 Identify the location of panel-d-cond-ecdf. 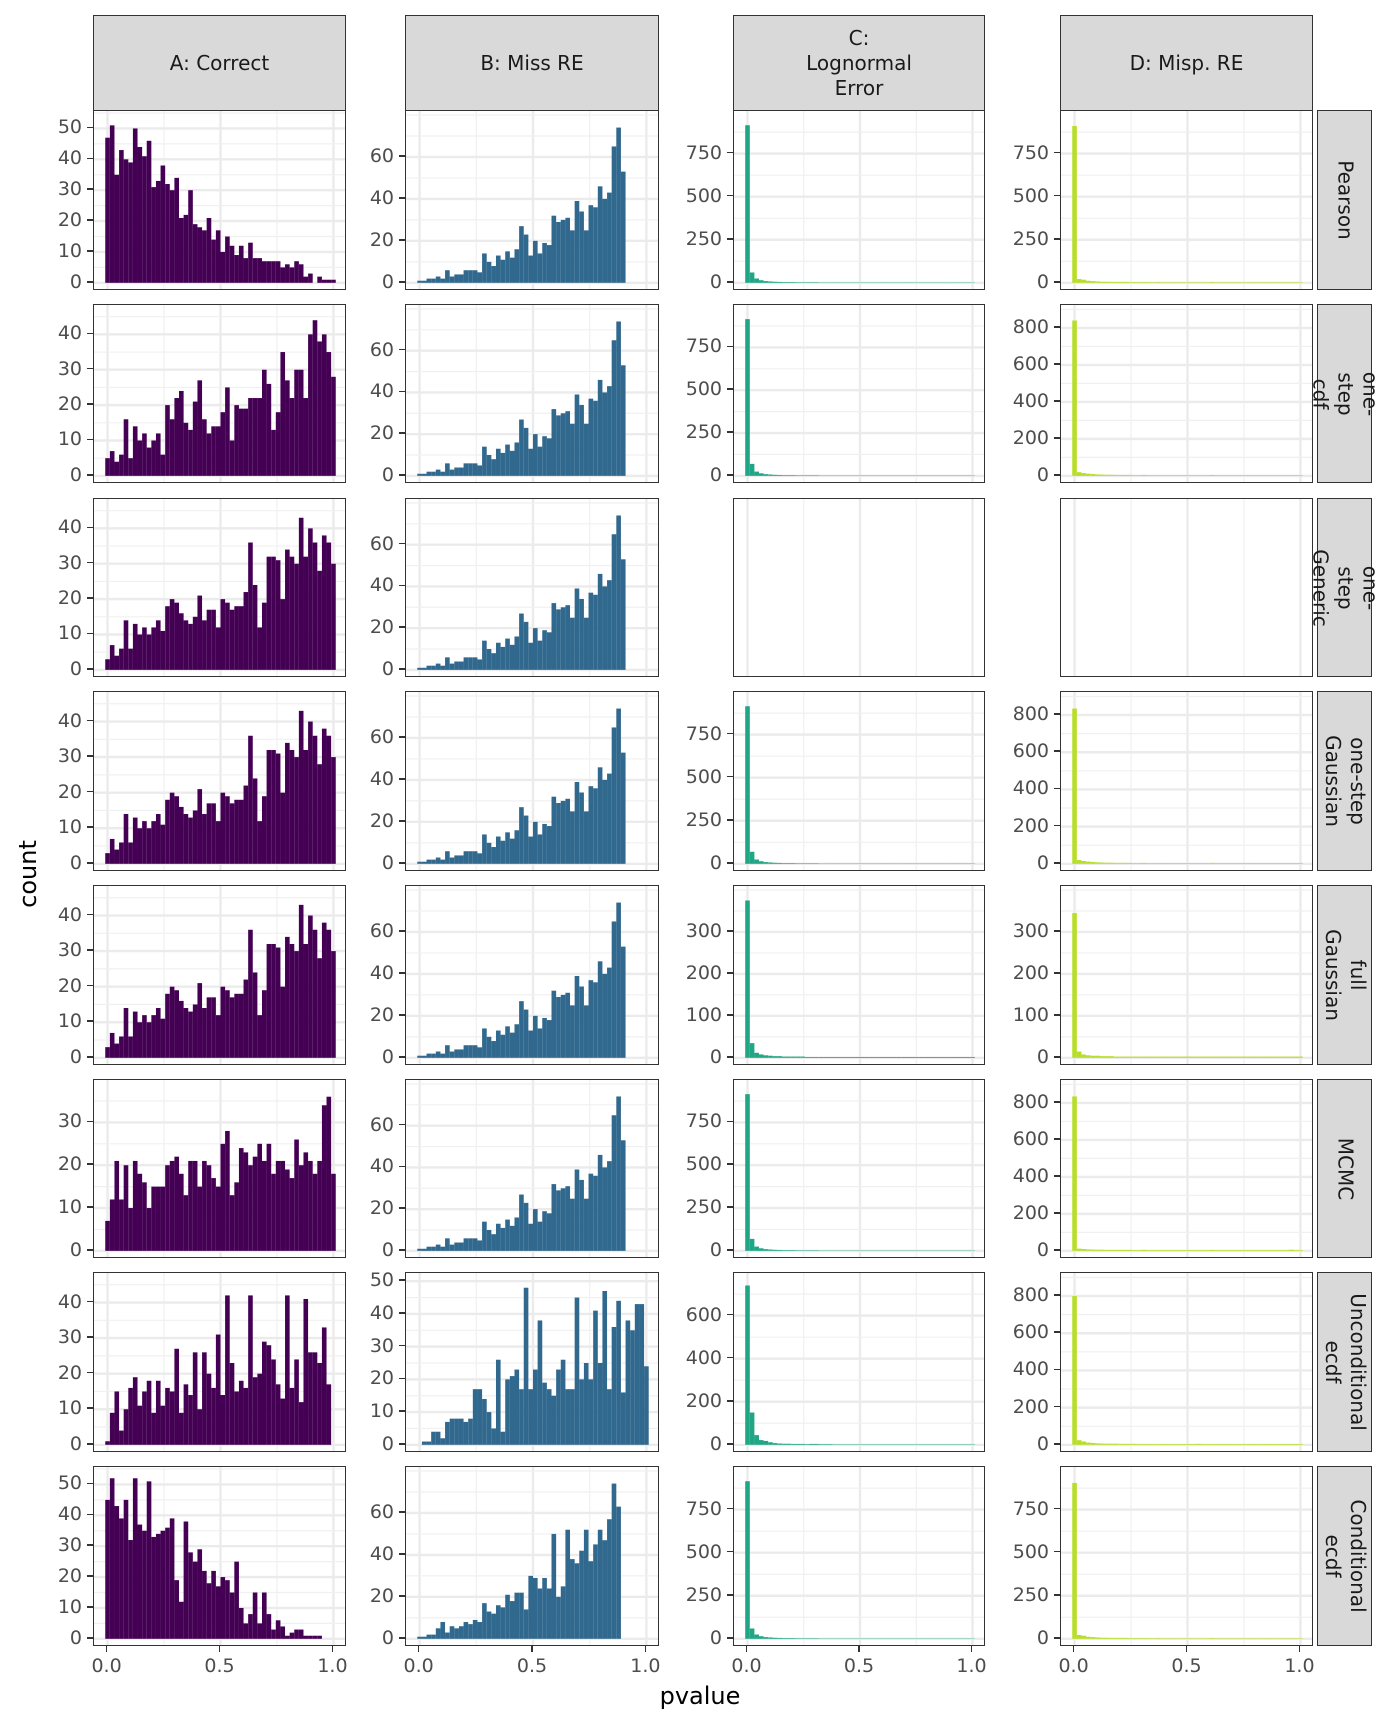
(1186, 1556).